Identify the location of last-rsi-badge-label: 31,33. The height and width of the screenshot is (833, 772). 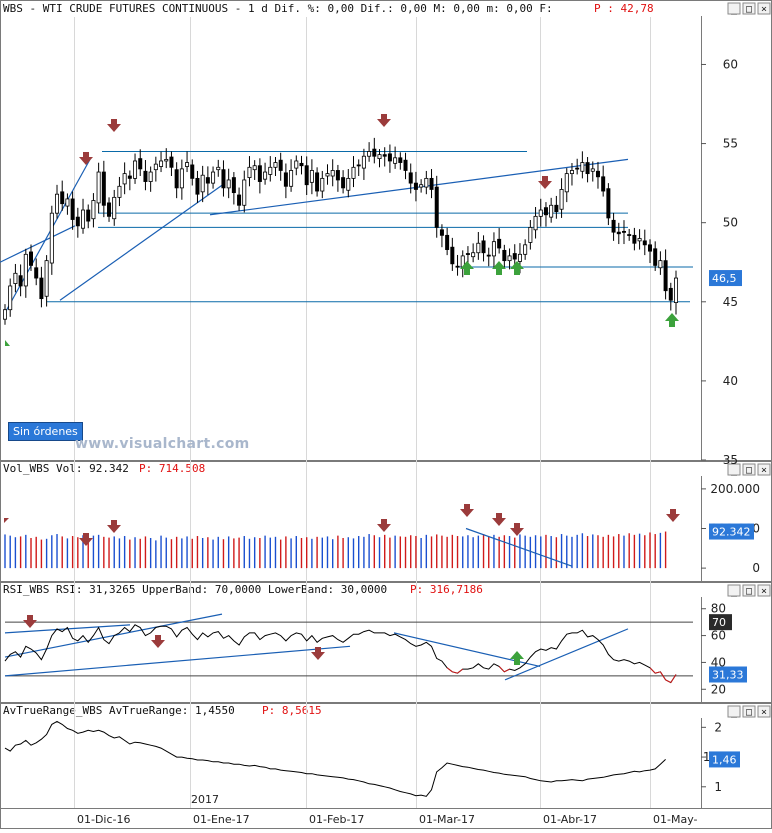
(728, 675).